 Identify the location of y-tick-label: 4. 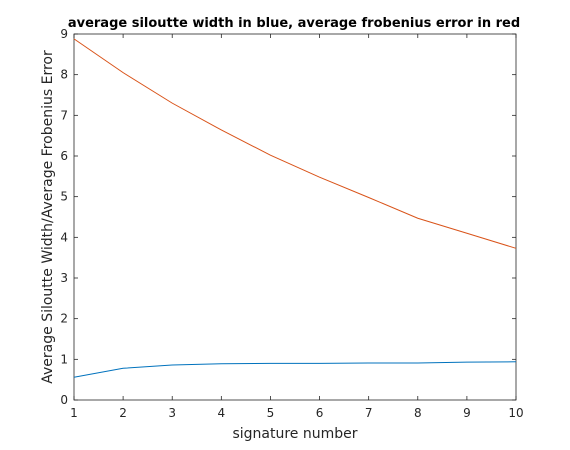
(64, 237).